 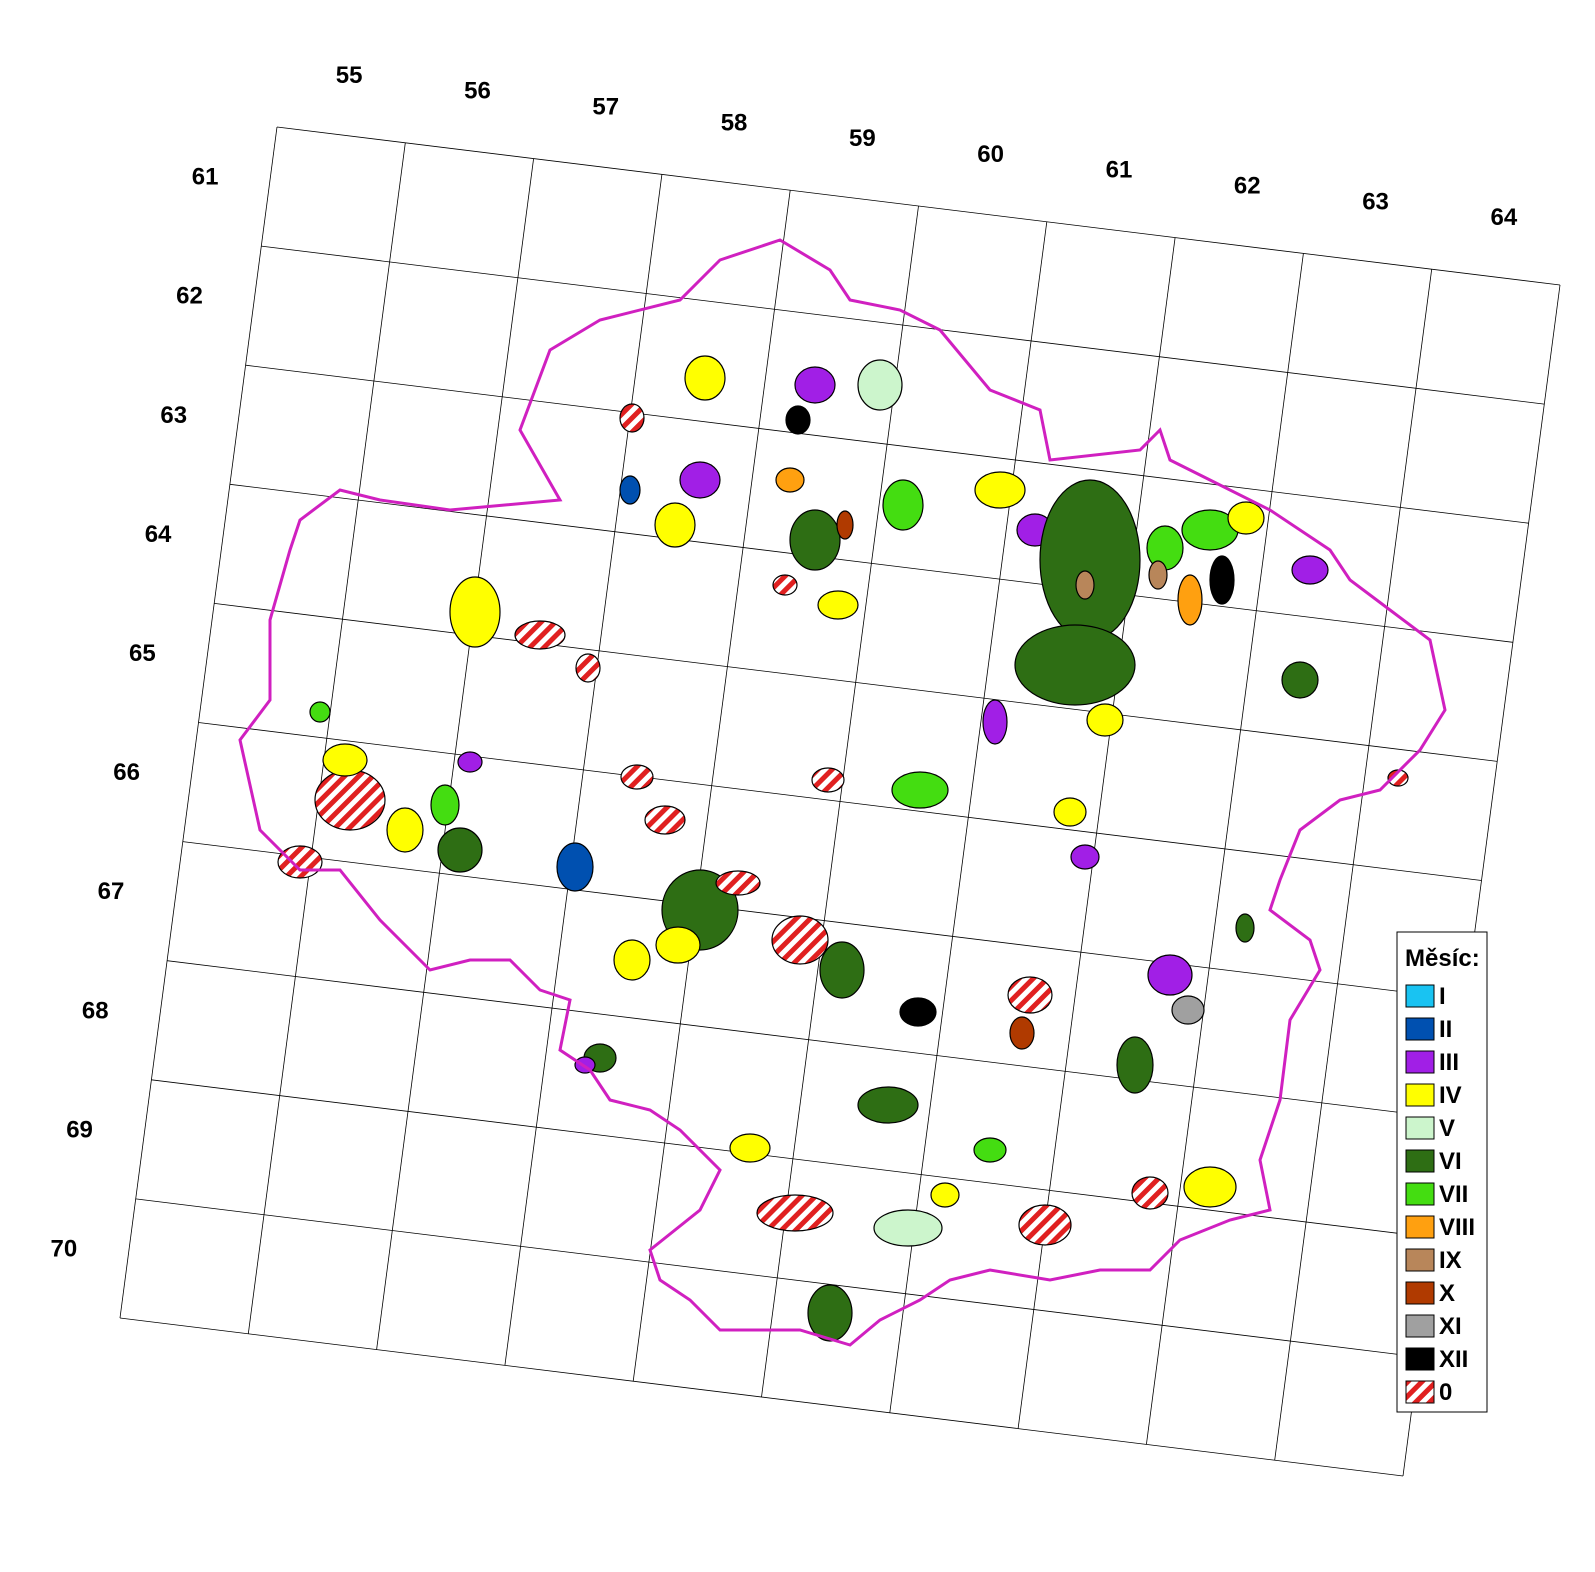 I want to click on row-label: 66, so click(x=126, y=772).